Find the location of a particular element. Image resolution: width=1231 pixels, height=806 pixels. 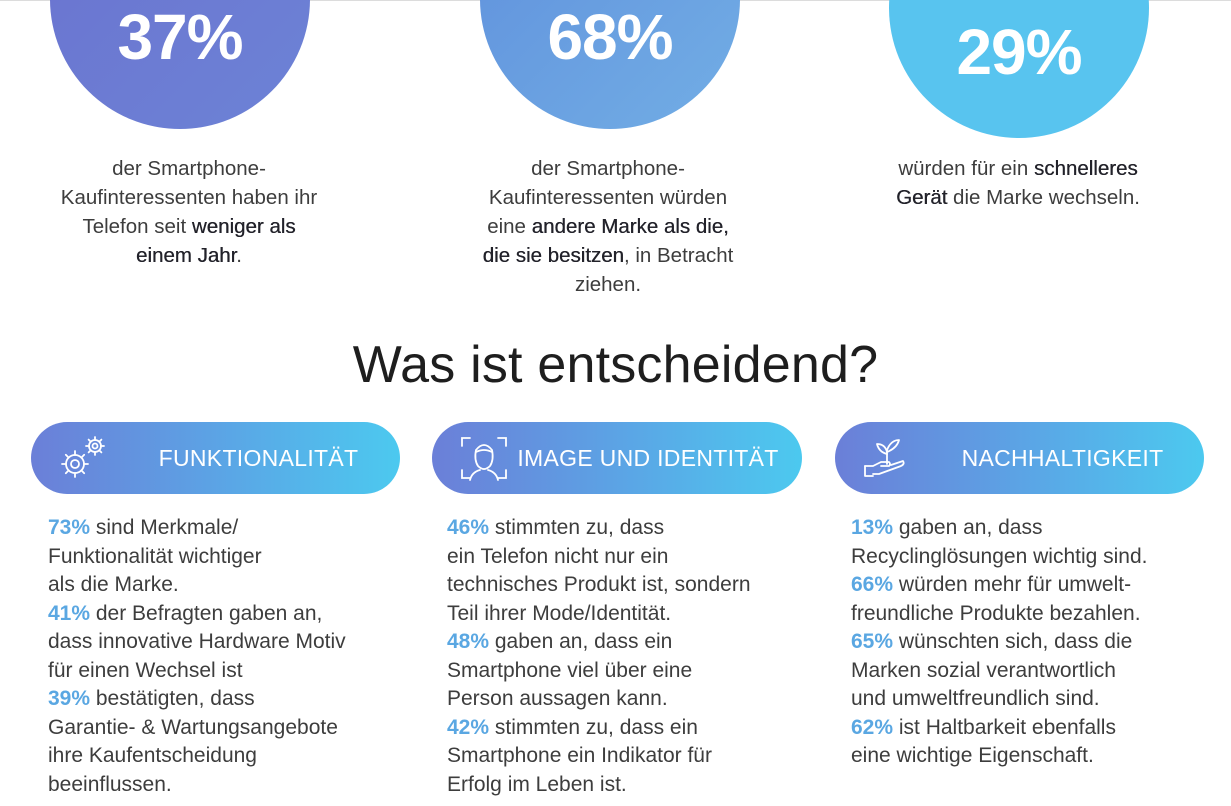

stat-circle-2: 68% is located at coordinates (610, 64).